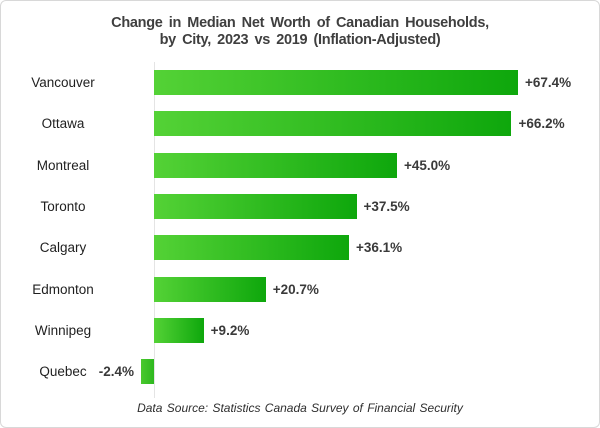  What do you see at coordinates (63, 248) in the screenshot?
I see `category-label: Calgary` at bounding box center [63, 248].